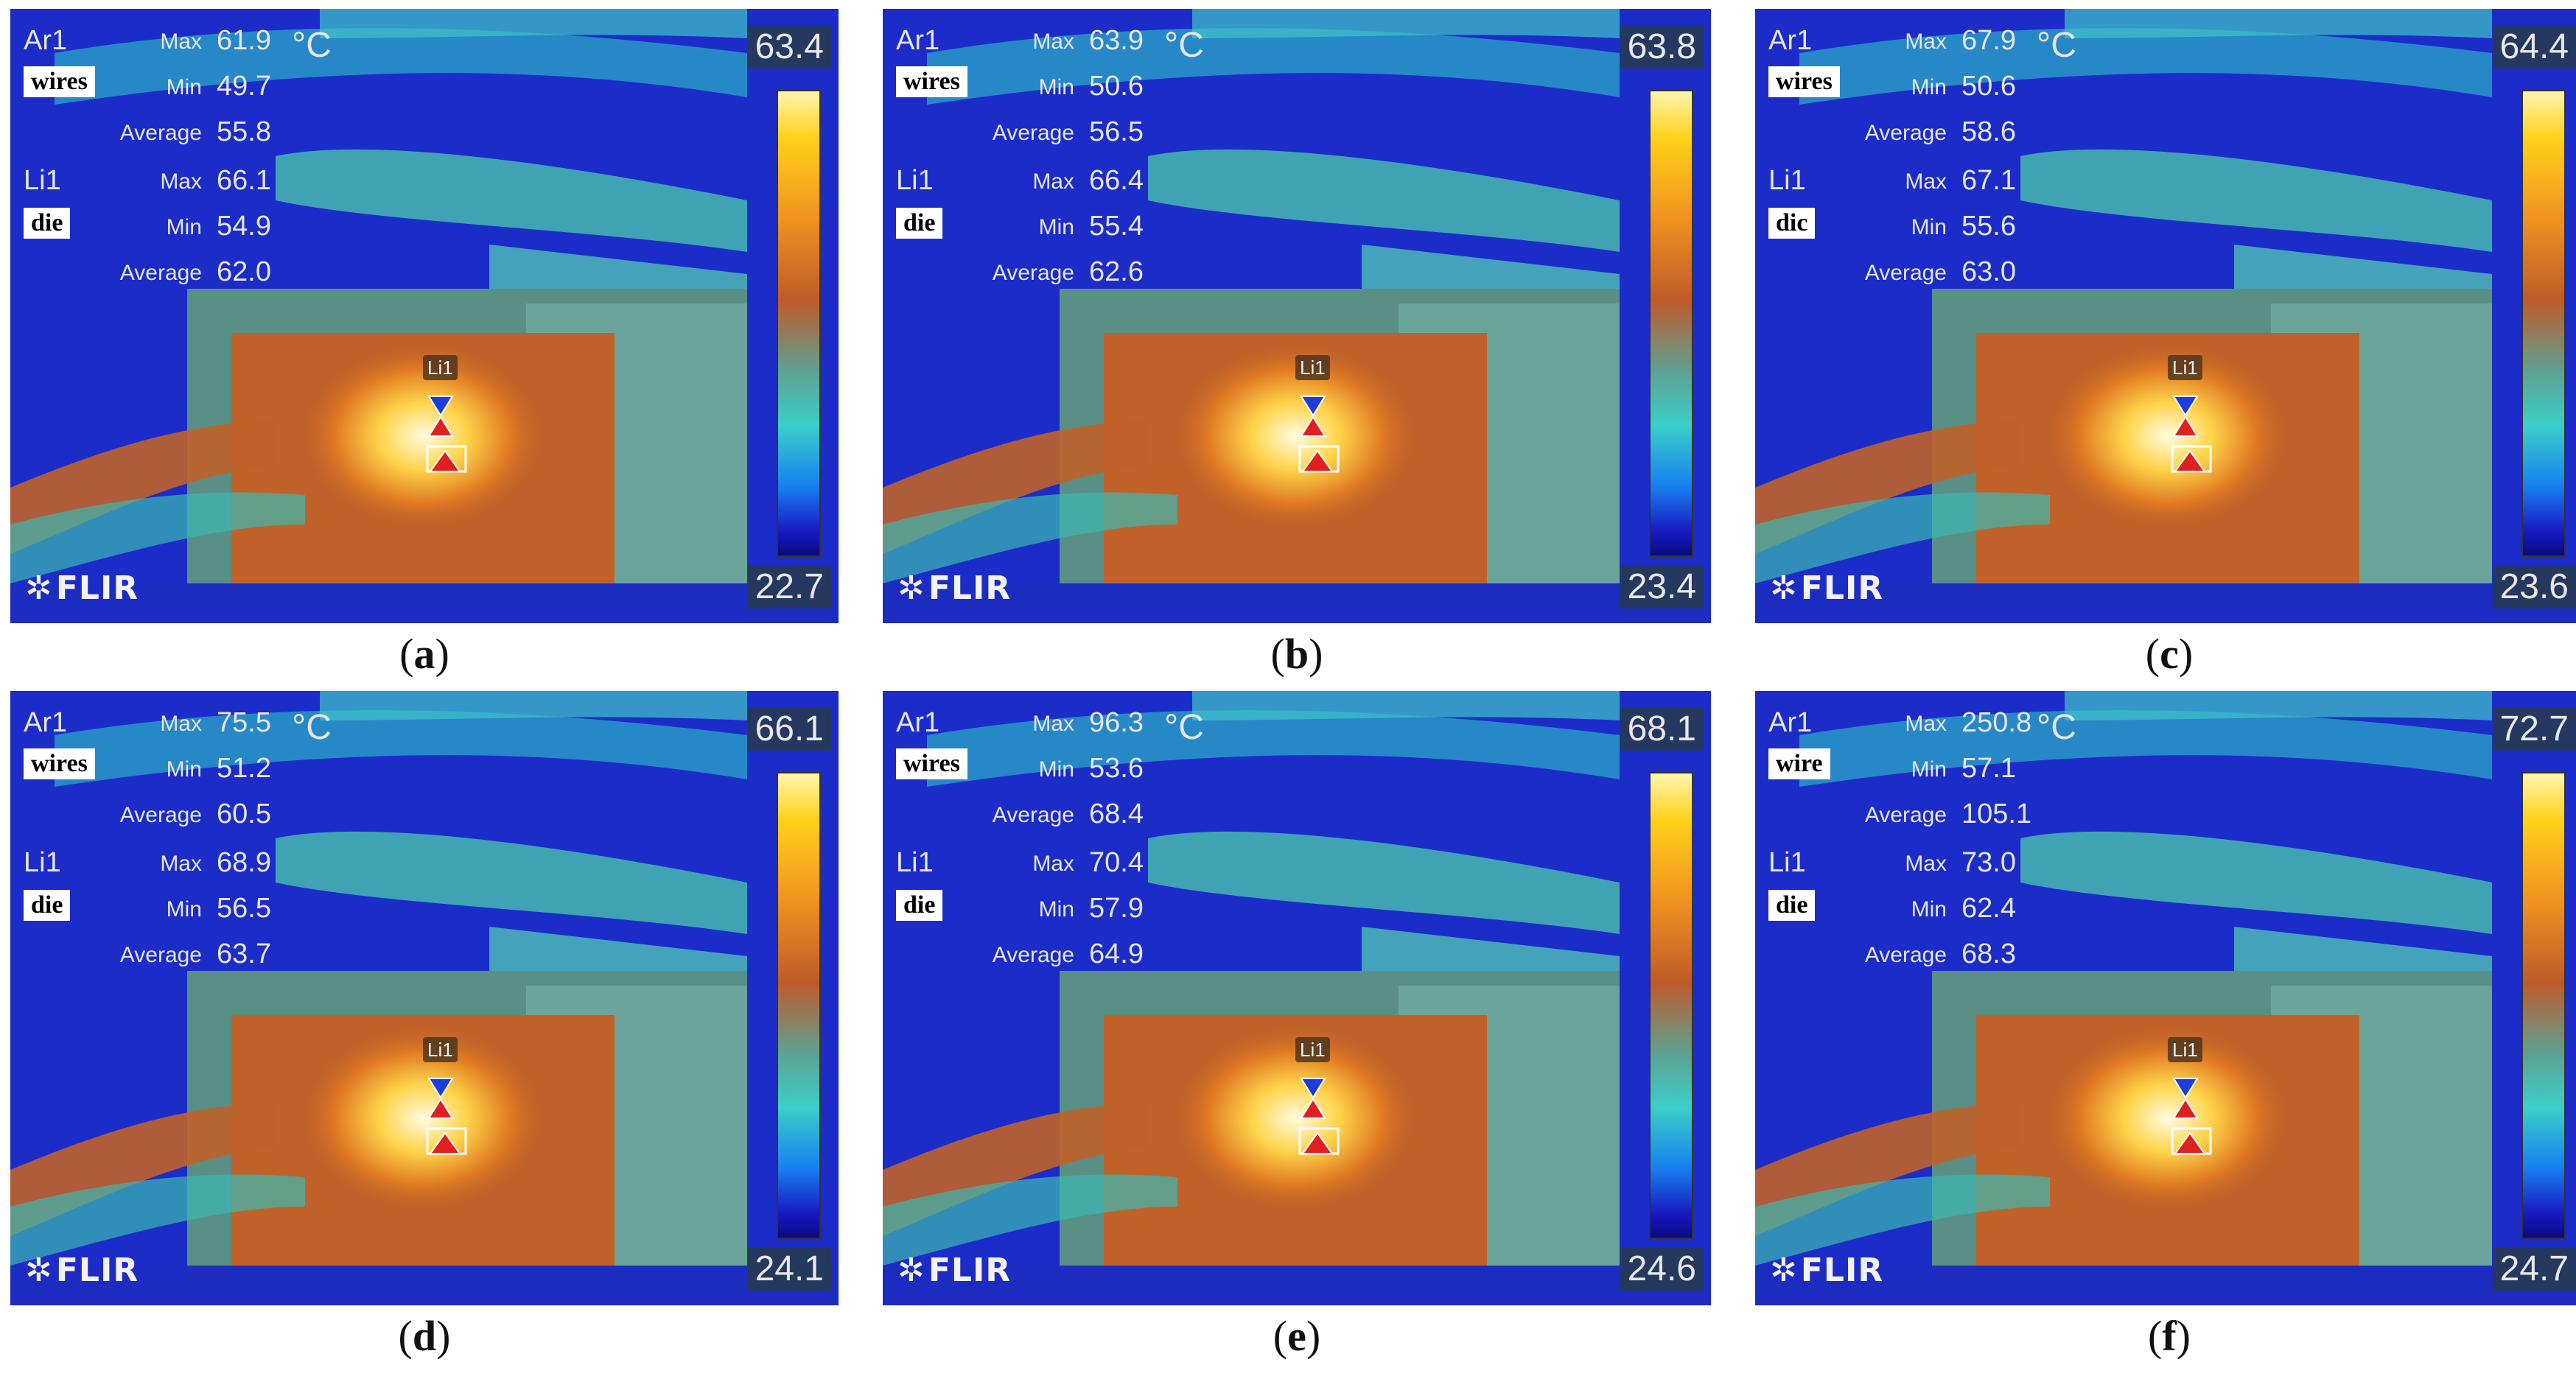 Image resolution: width=2576 pixels, height=1379 pixels. Describe the element at coordinates (424, 654) in the screenshot. I see `panel-caption: (a)` at that location.